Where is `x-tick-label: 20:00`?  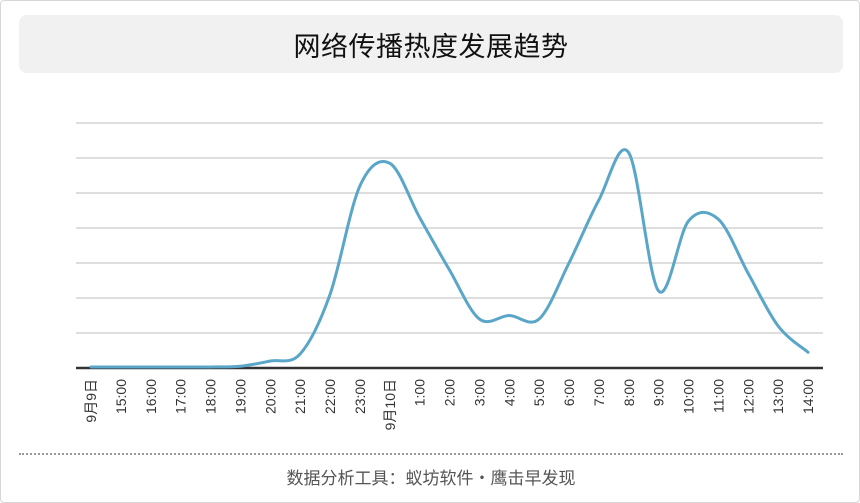 x-tick-label: 20:00 is located at coordinates (270, 396).